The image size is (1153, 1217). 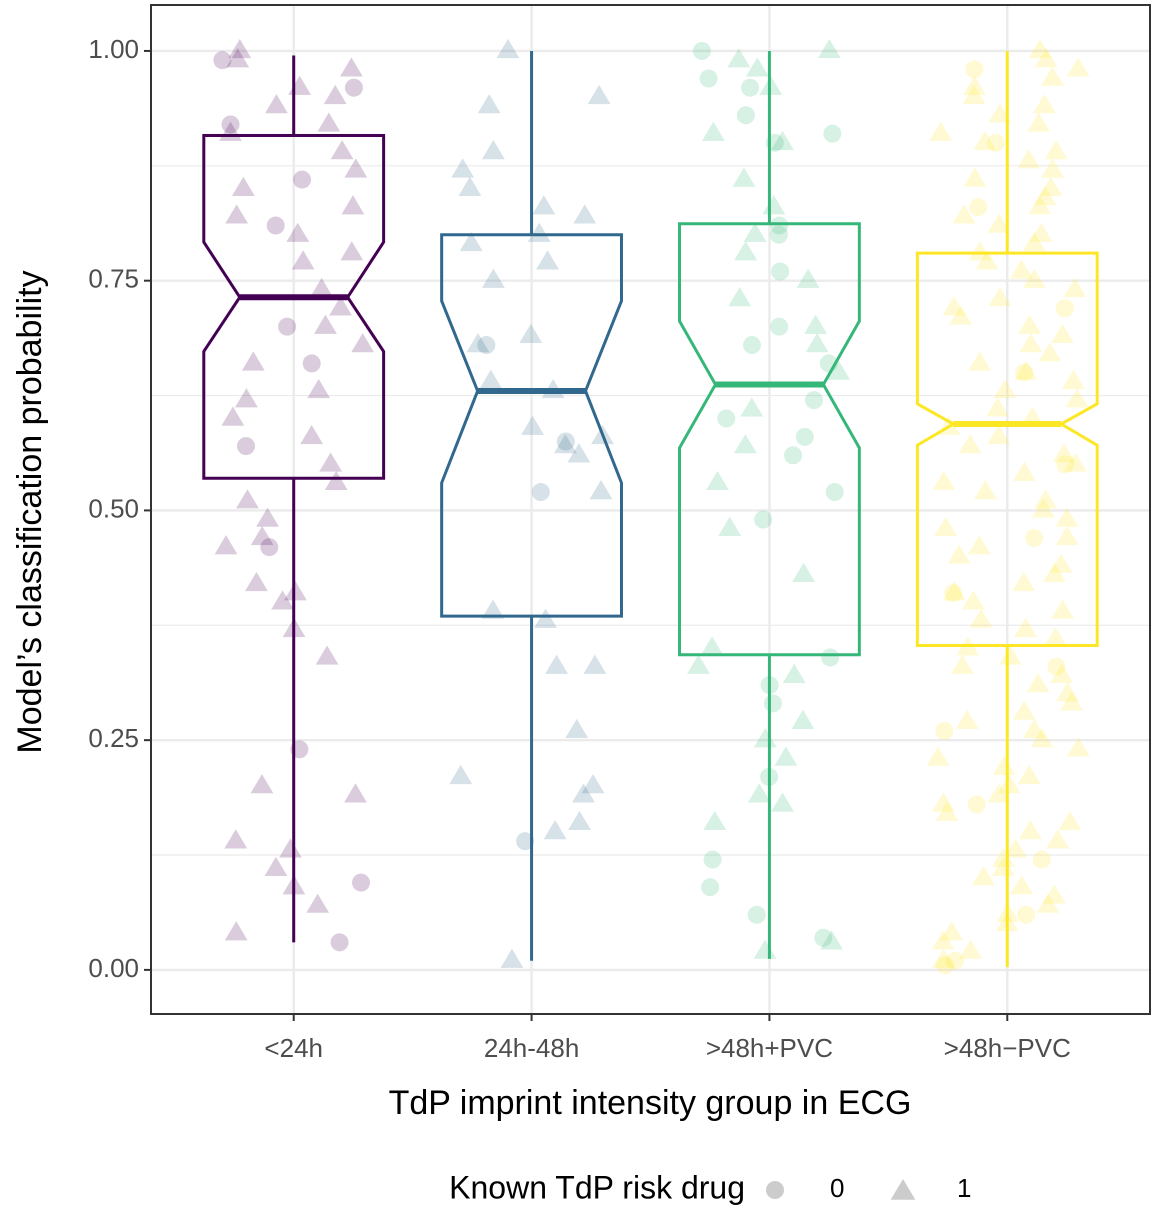 What do you see at coordinates (113, 738) in the screenshot?
I see `y-tick-label: 0.25` at bounding box center [113, 738].